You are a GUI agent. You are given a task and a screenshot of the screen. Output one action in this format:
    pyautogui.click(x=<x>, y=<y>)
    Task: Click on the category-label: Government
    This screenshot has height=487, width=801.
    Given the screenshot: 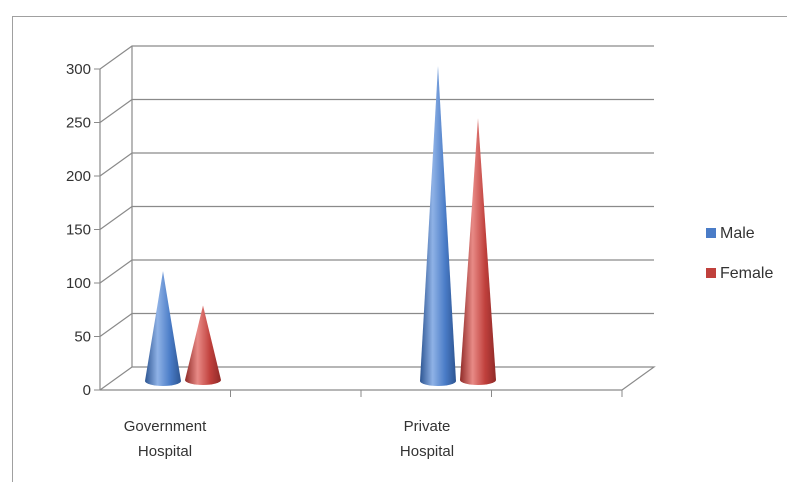 What is the action you would take?
    pyautogui.click(x=165, y=426)
    